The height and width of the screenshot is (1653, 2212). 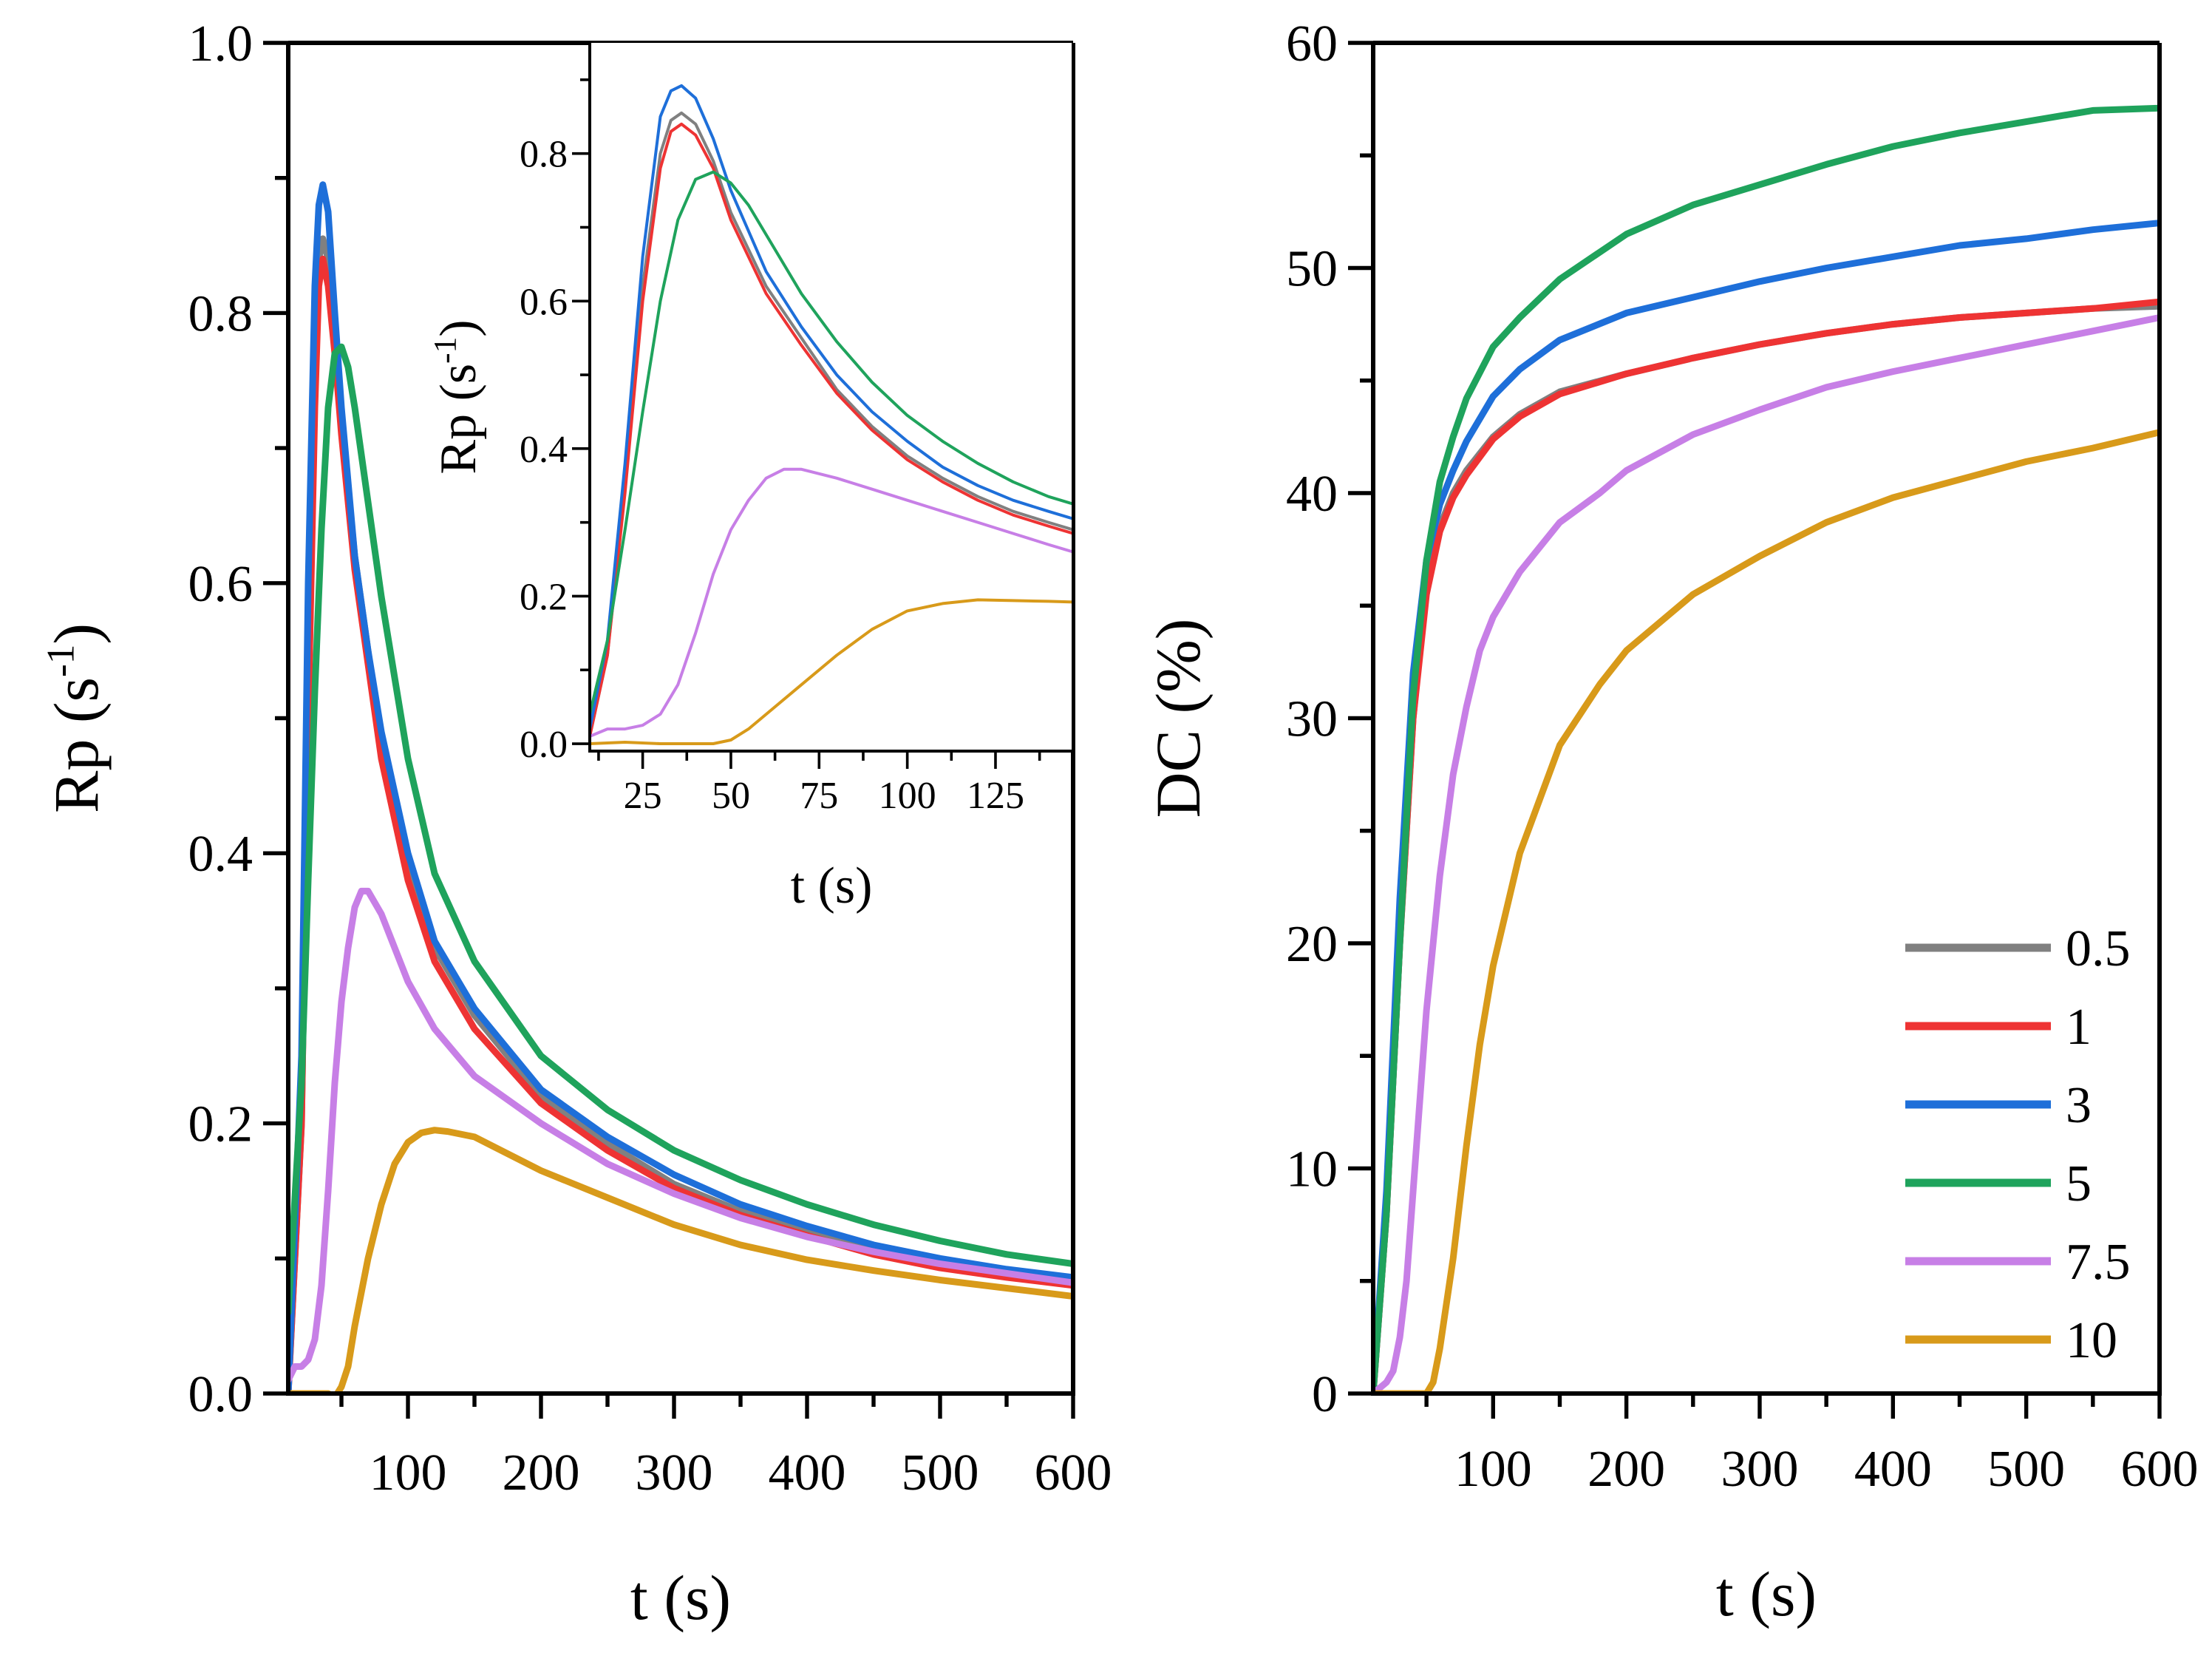 I want to click on legend-label: 3, so click(x=2079, y=1105).